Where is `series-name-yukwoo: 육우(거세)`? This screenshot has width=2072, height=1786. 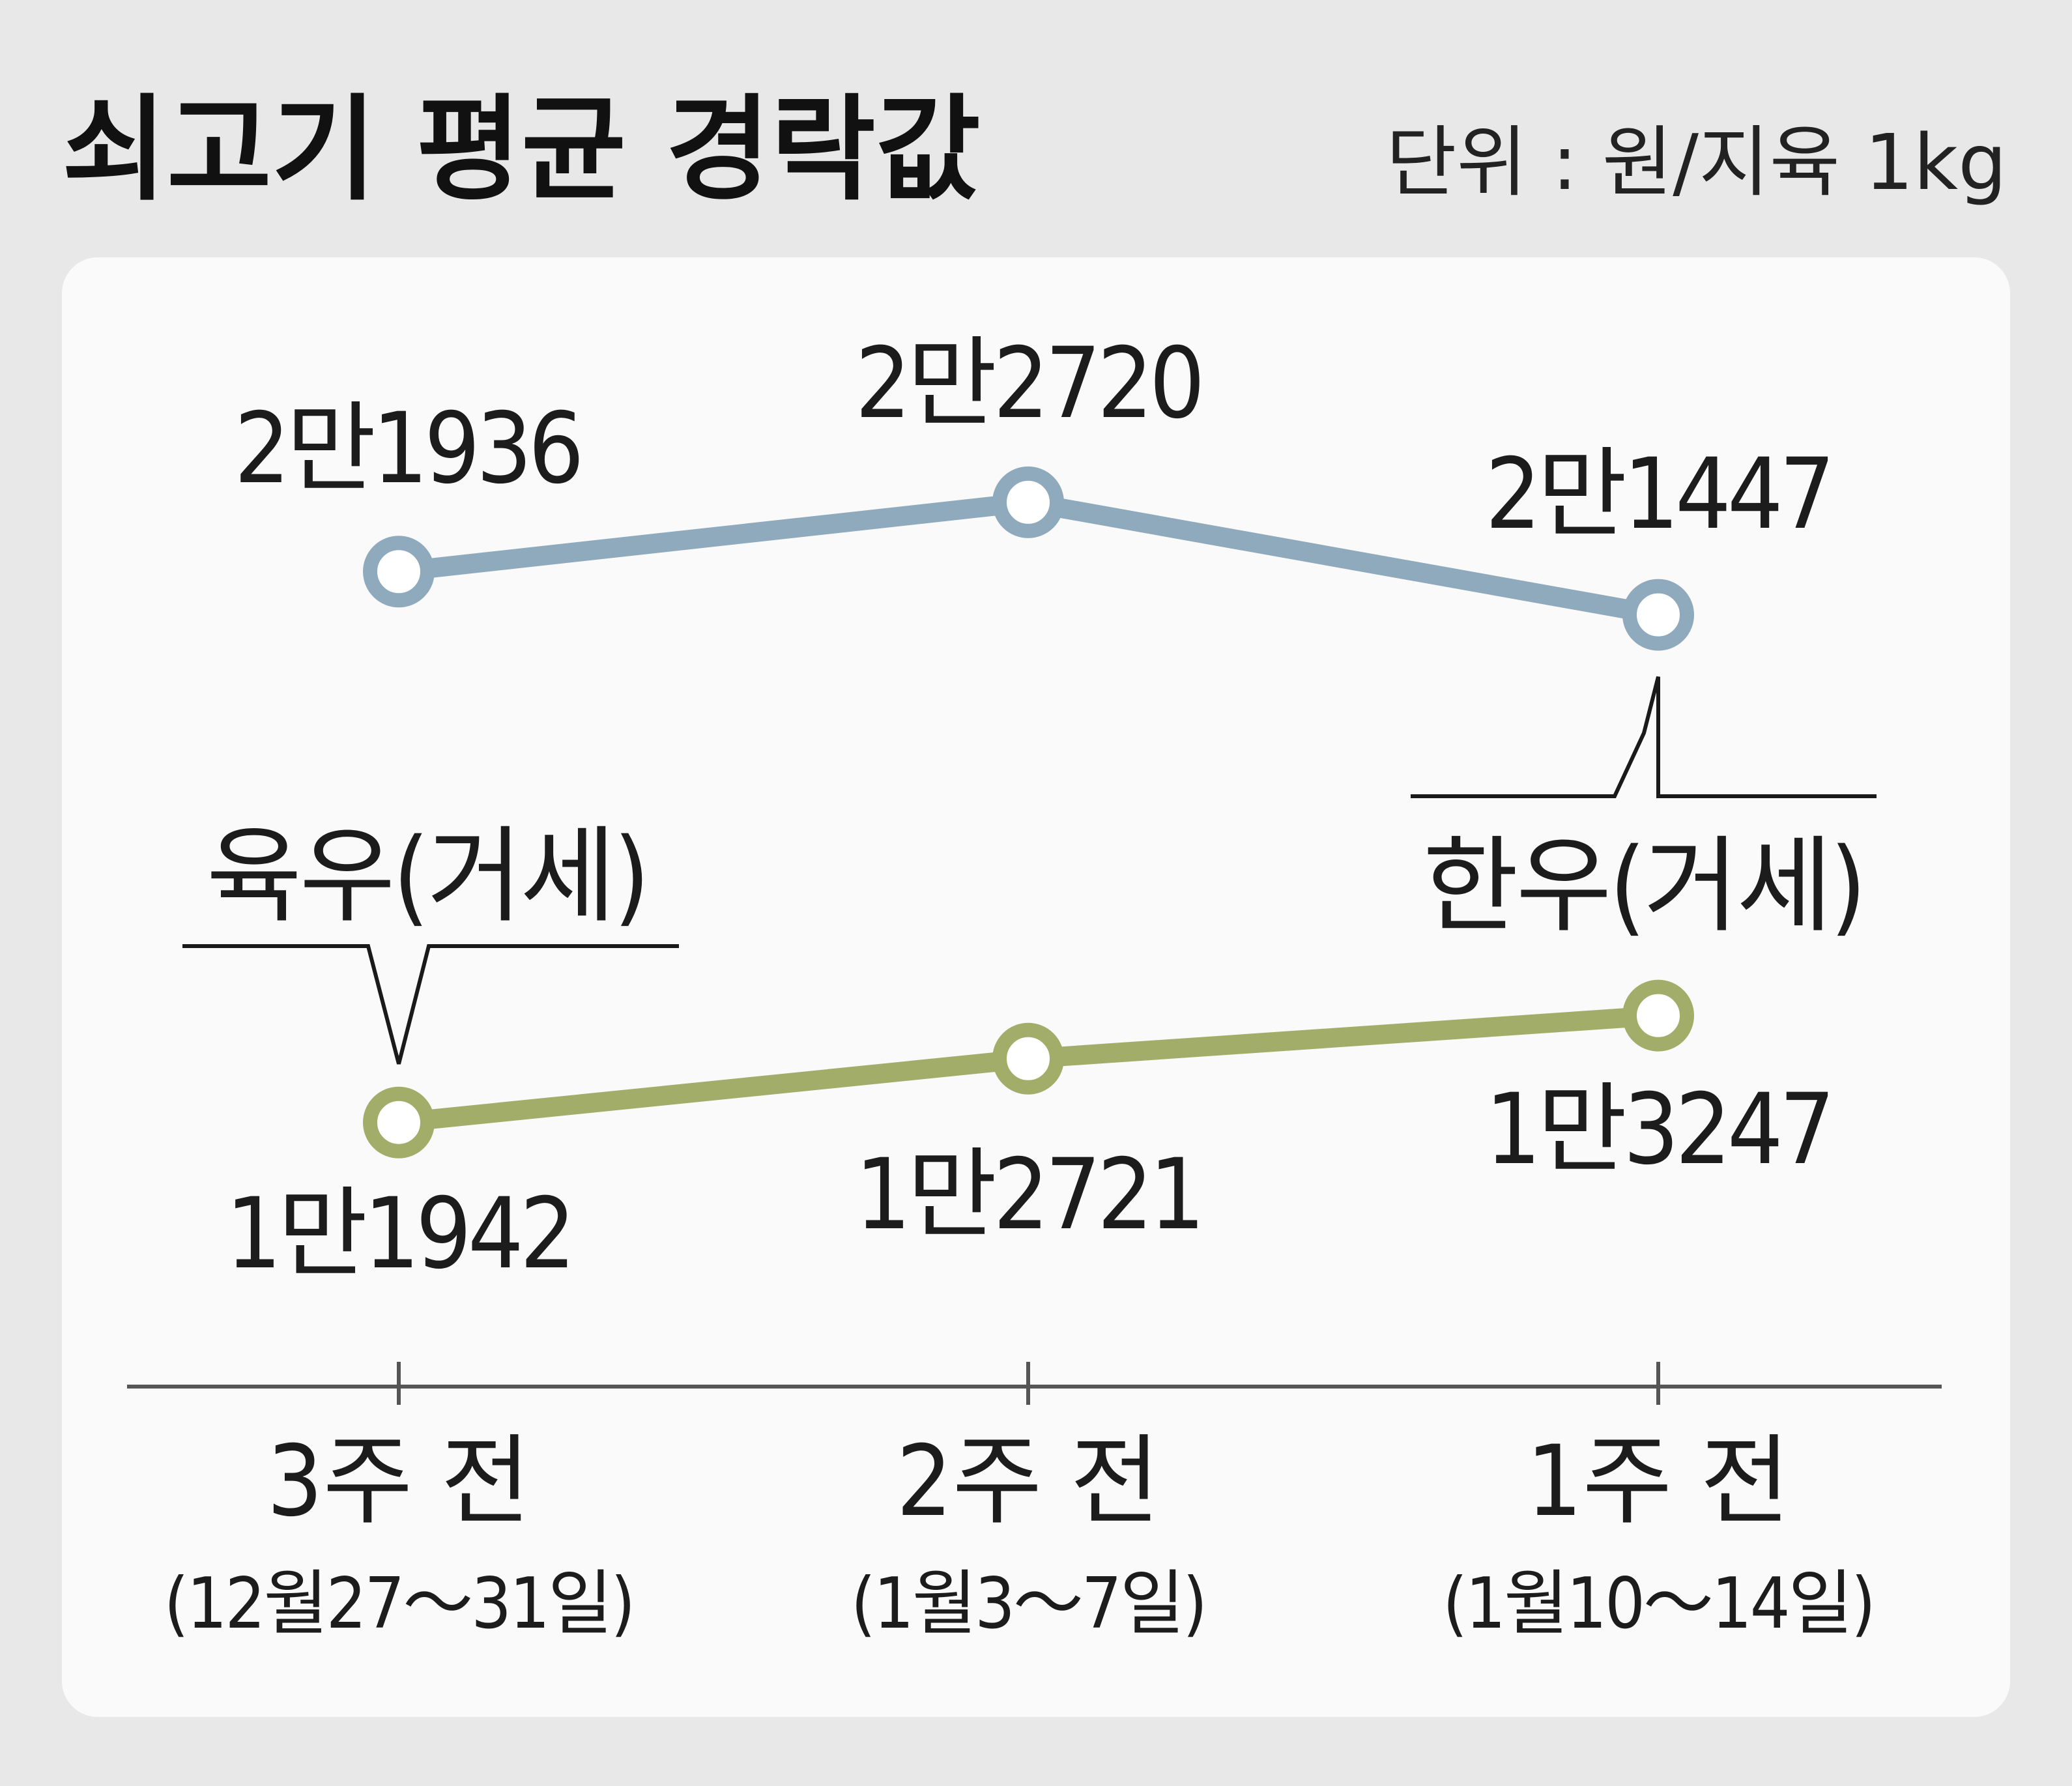
series-name-yukwoo: 육우(거세) is located at coordinates (426, 876).